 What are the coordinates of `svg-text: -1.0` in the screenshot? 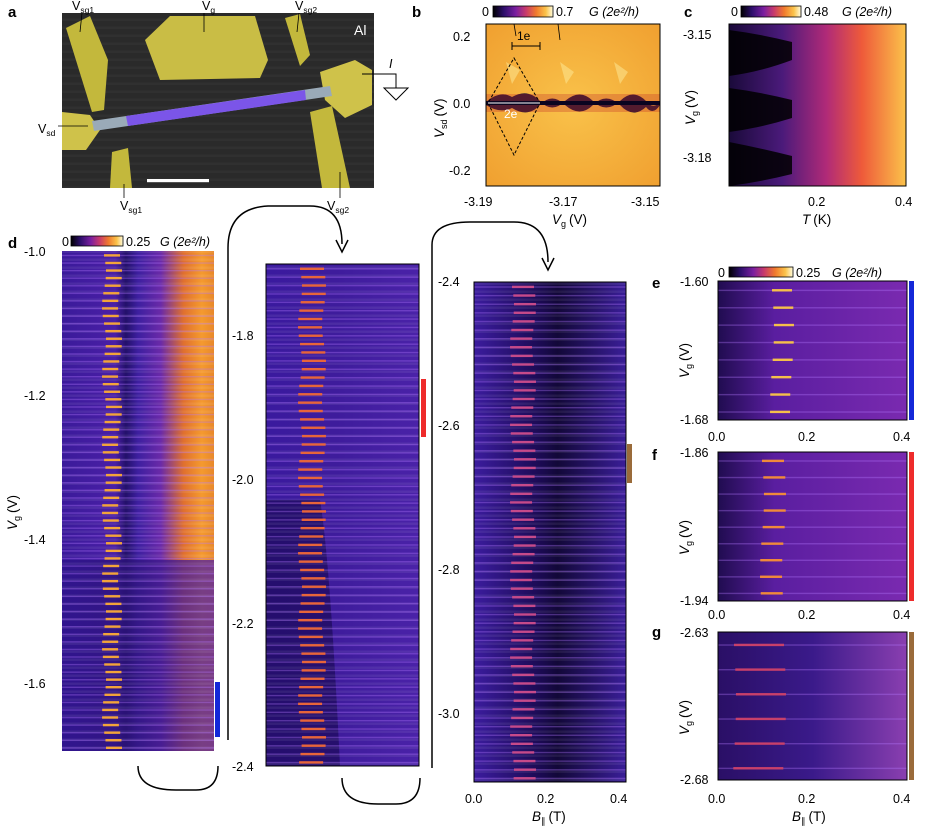 It's located at (35, 252).